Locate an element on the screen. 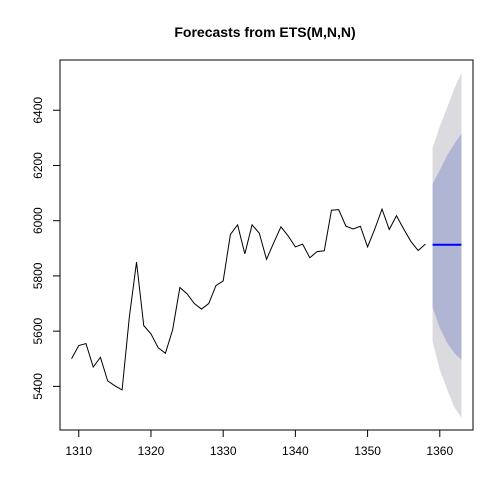 Image resolution: width=504 pixels, height=504 pixels. band-80-interval is located at coordinates (447, 246).